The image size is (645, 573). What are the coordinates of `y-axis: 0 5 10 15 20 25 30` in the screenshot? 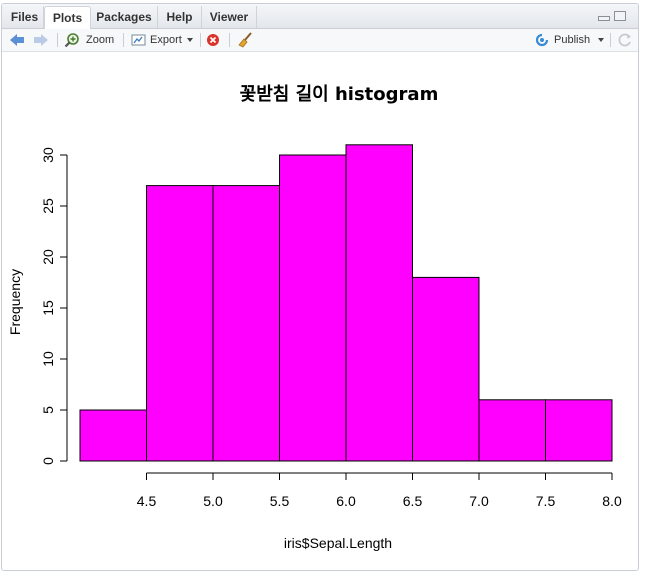 It's located at (54, 306).